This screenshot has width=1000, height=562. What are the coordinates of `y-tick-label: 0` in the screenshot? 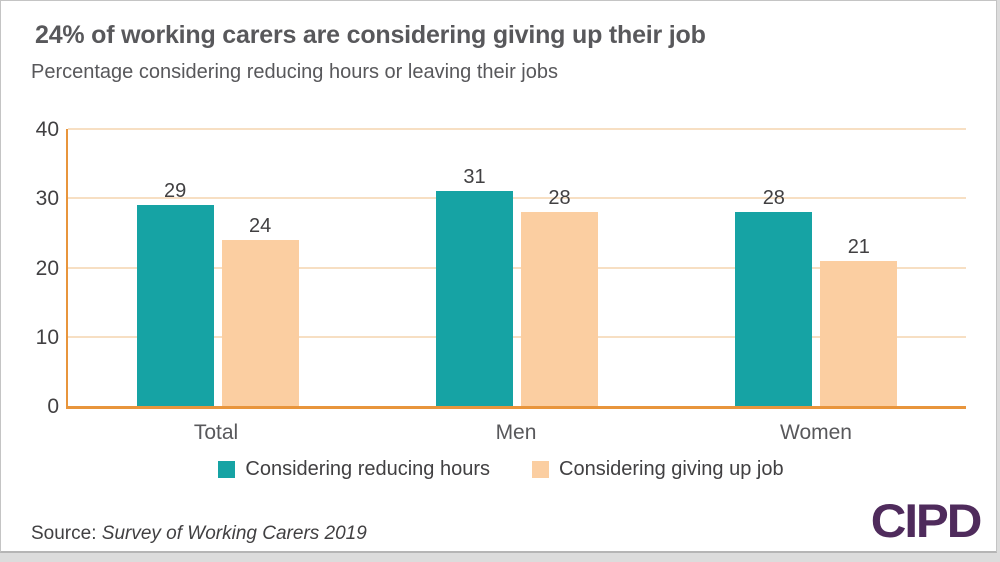 It's located at (53, 406).